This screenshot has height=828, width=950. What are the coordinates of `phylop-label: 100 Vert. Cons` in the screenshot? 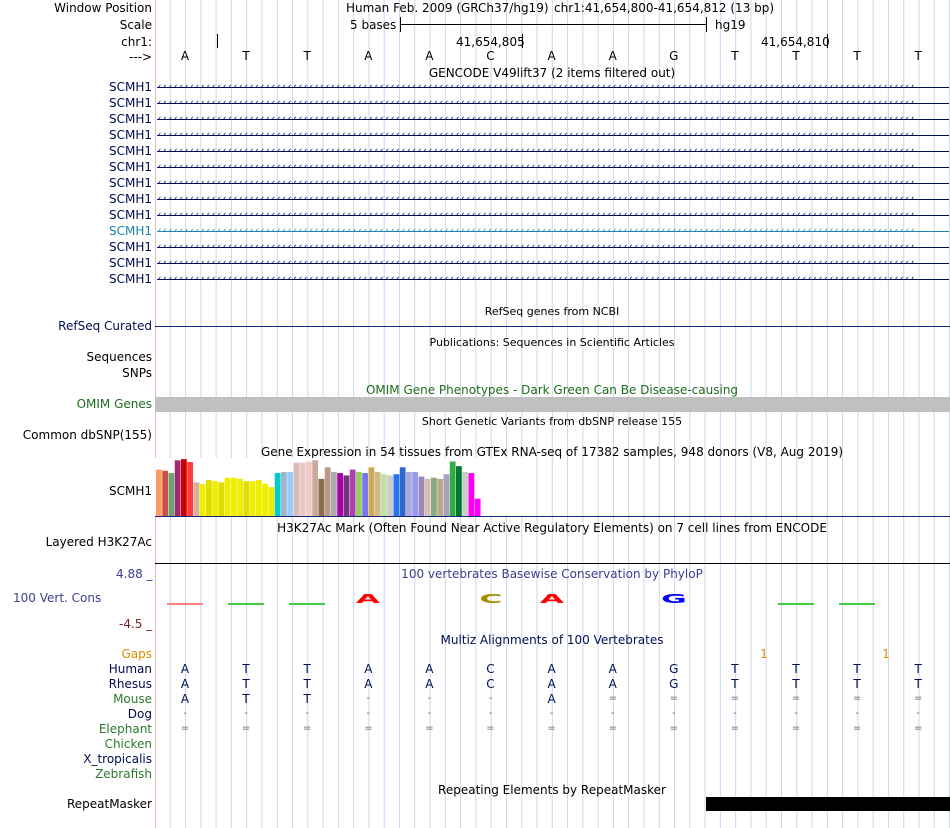 It's located at (57, 598).